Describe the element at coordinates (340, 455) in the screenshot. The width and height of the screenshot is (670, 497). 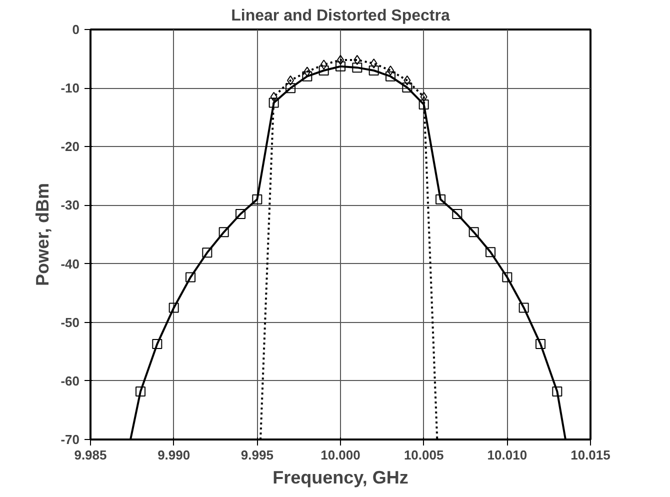
I see `x-tick-label: 10.000` at that location.